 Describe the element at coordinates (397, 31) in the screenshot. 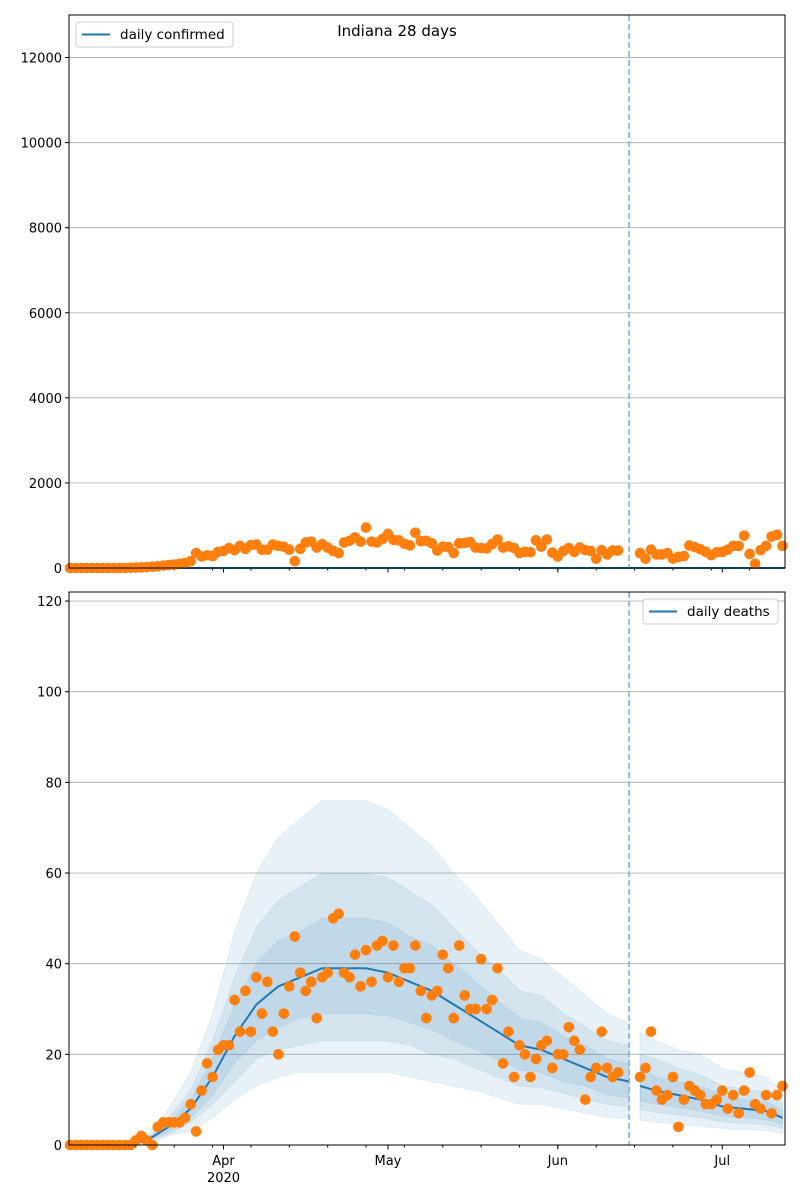

I see `chart-title: Indiana 28 days` at that location.